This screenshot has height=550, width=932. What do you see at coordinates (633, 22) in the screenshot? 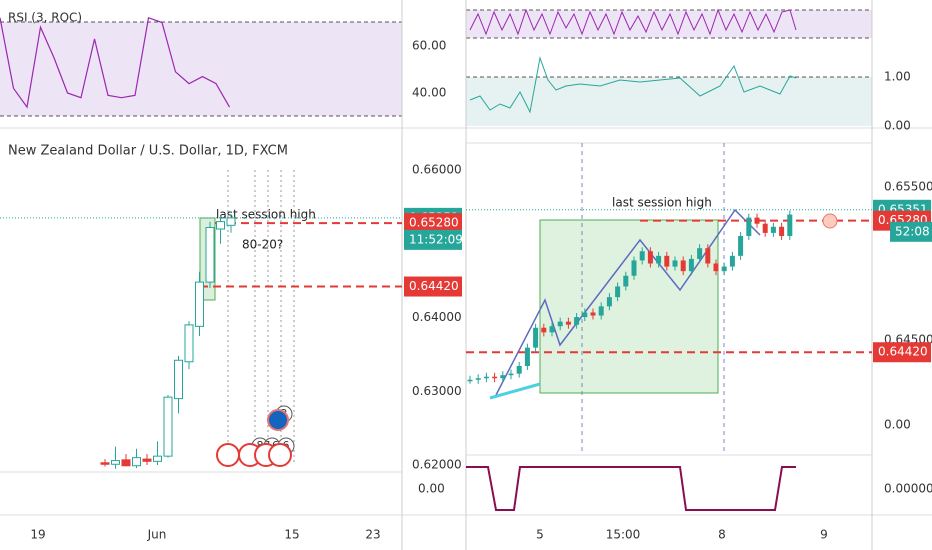
I see `right-rsi-line` at bounding box center [633, 22].